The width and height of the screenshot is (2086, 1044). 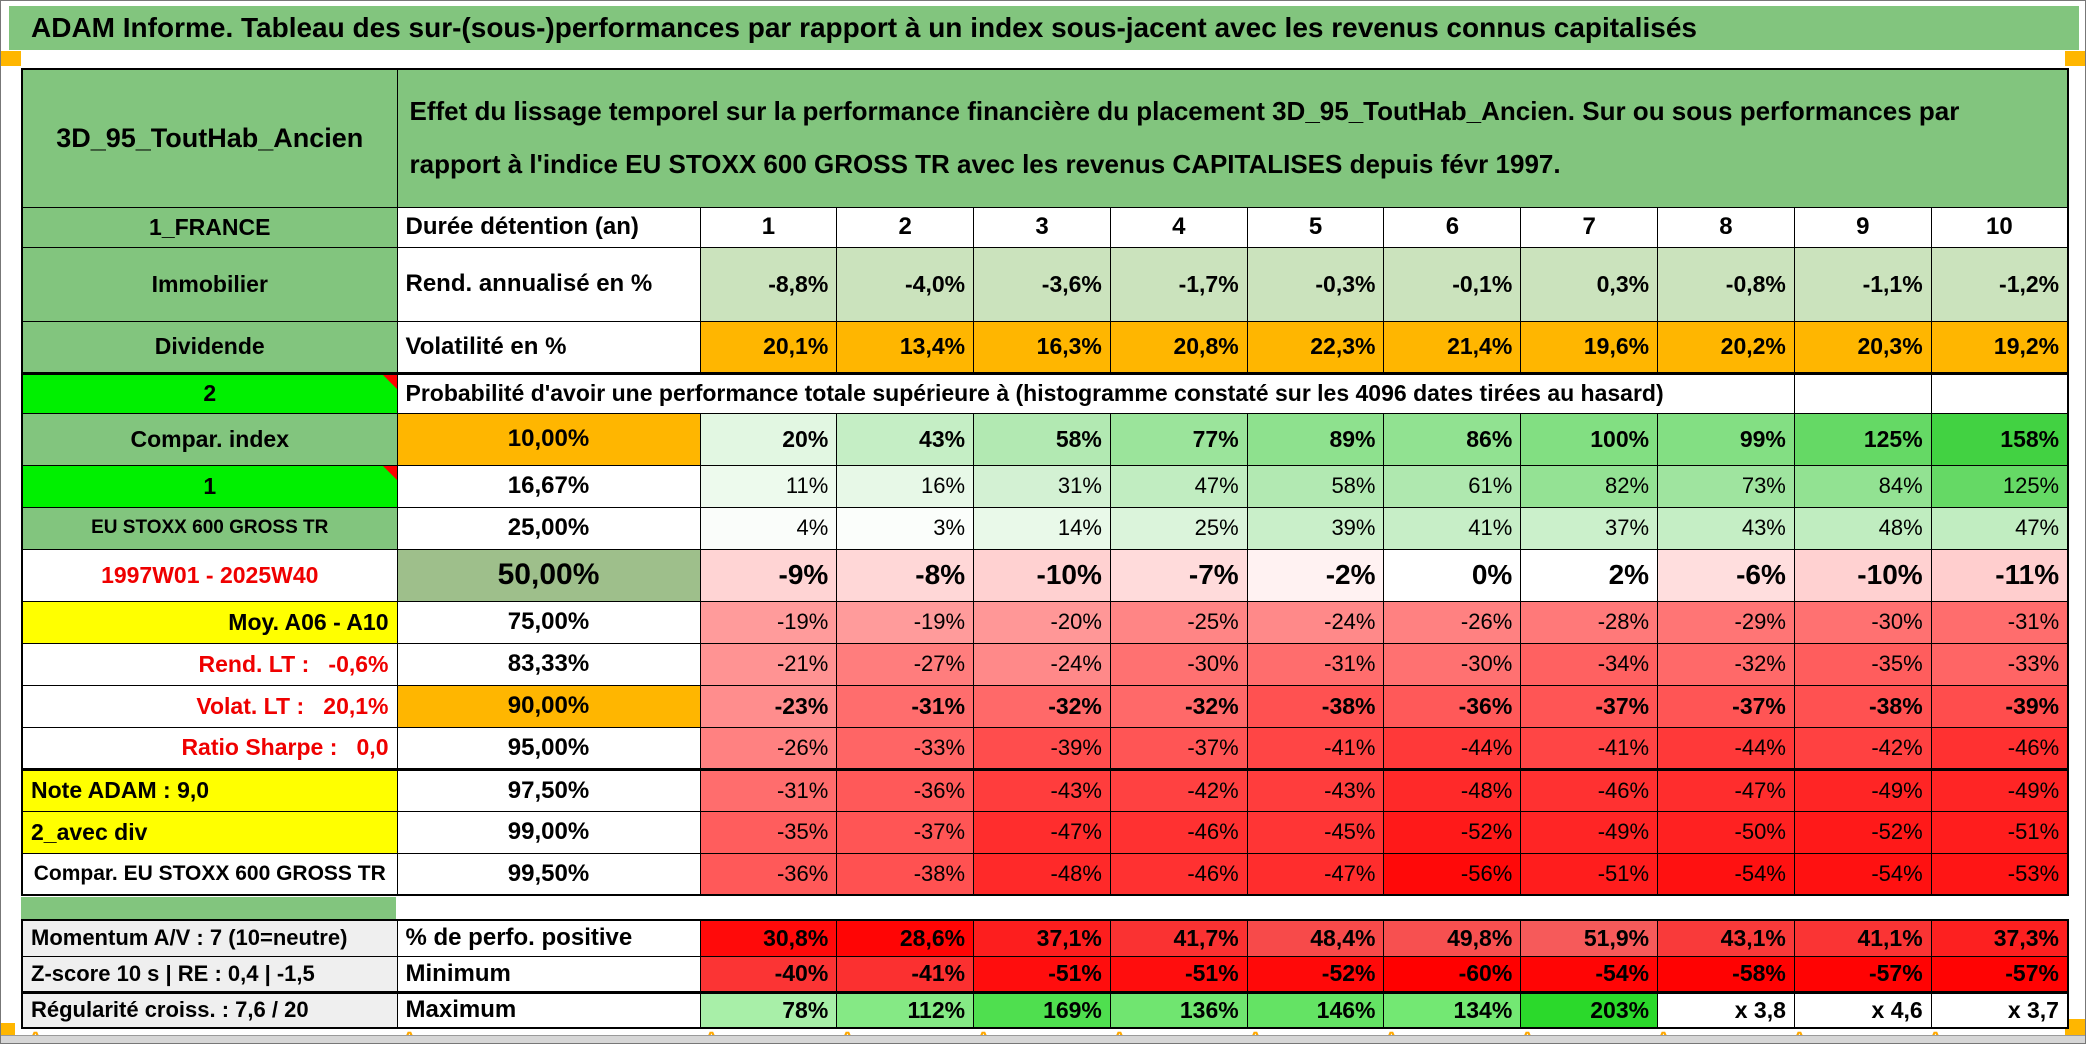 What do you see at coordinates (768, 974) in the screenshot?
I see `data-cell: -40%` at bounding box center [768, 974].